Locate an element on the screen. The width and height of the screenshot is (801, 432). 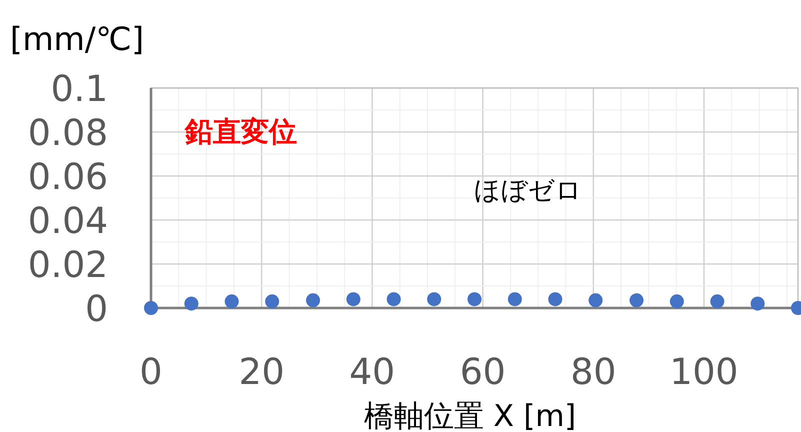
x-tick-label: 40 is located at coordinates (372, 372).